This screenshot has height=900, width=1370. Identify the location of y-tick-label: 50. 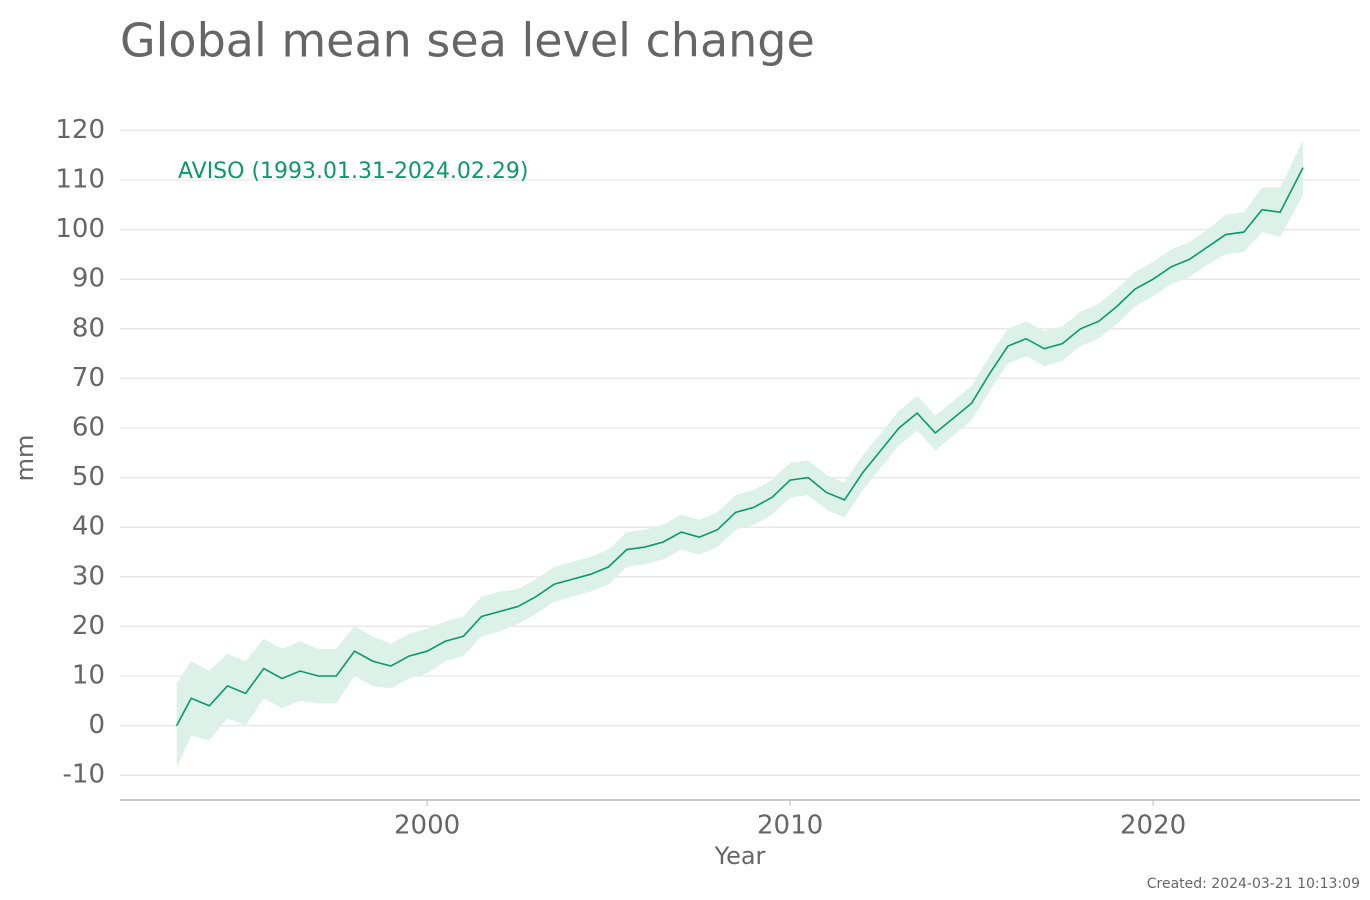
(88, 477).